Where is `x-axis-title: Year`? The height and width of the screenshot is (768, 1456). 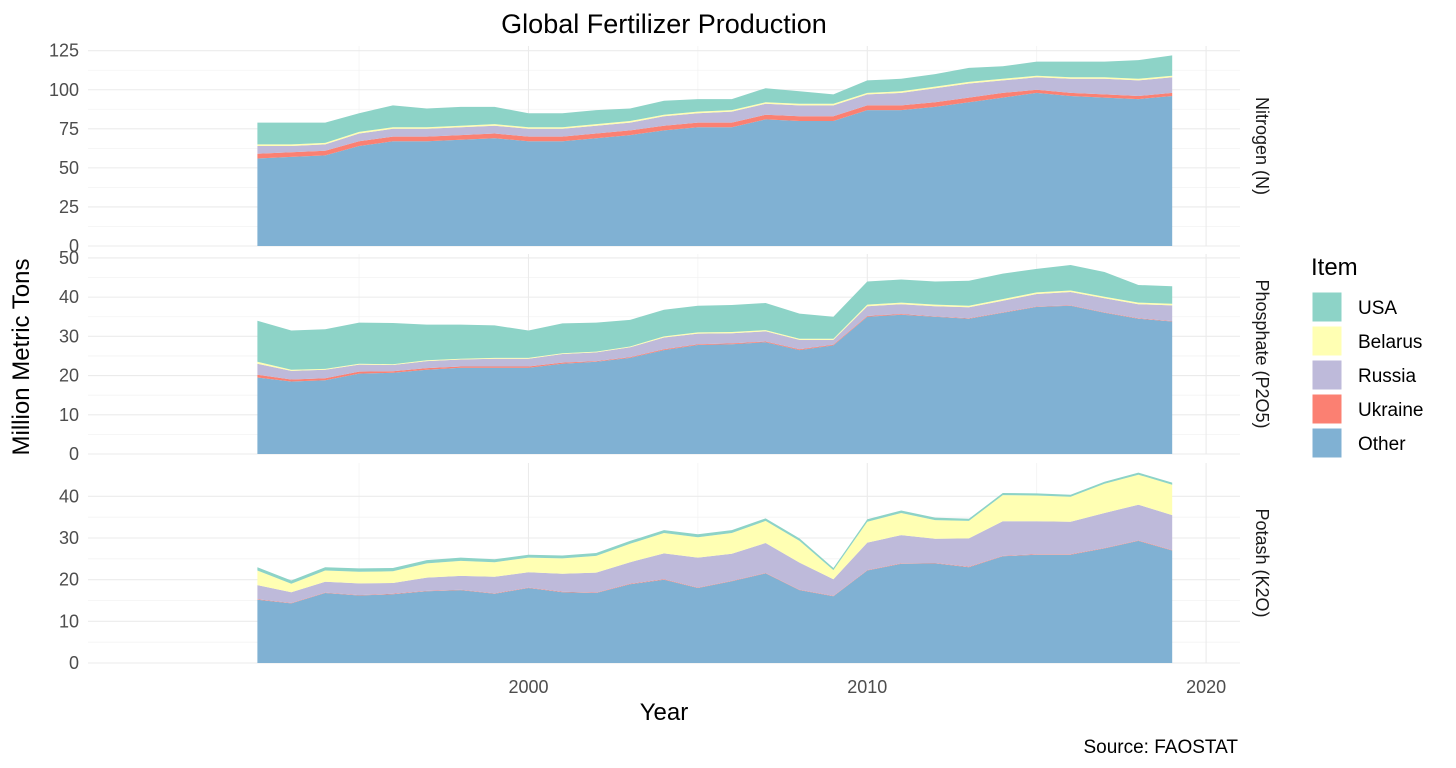
x-axis-title: Year is located at coordinates (664, 712).